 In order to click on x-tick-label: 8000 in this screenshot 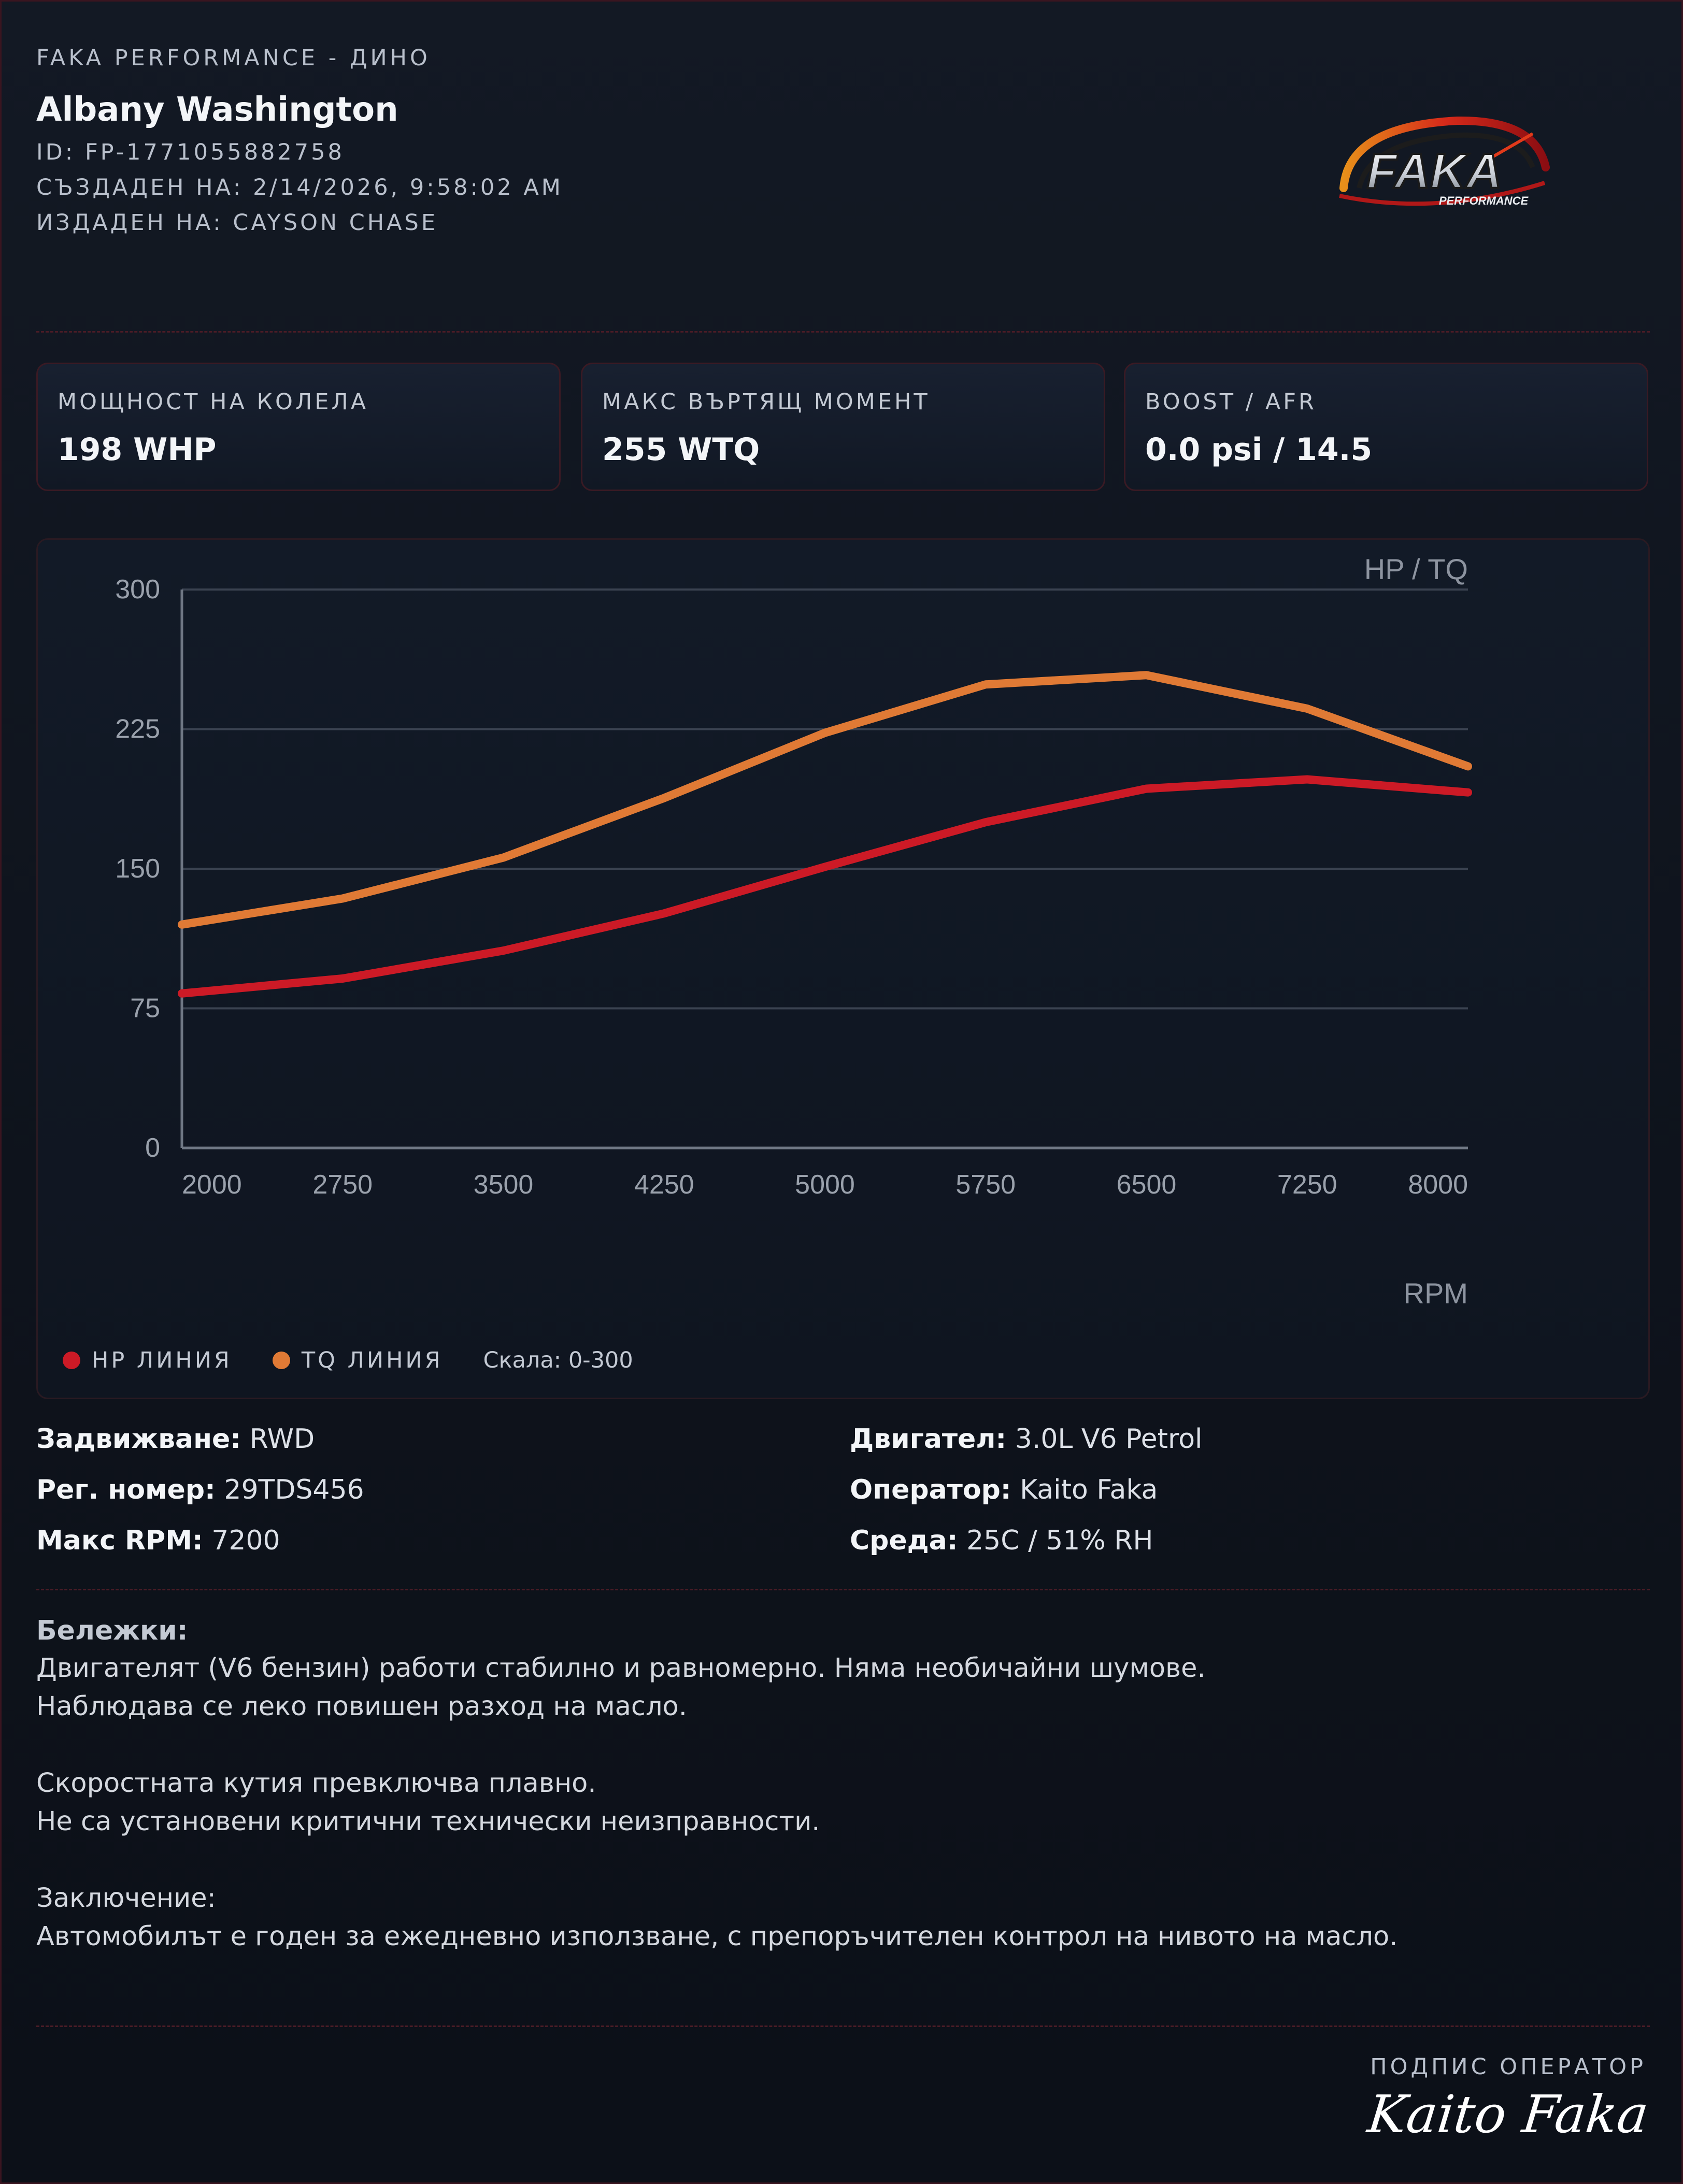, I will do `click(1438, 1185)`.